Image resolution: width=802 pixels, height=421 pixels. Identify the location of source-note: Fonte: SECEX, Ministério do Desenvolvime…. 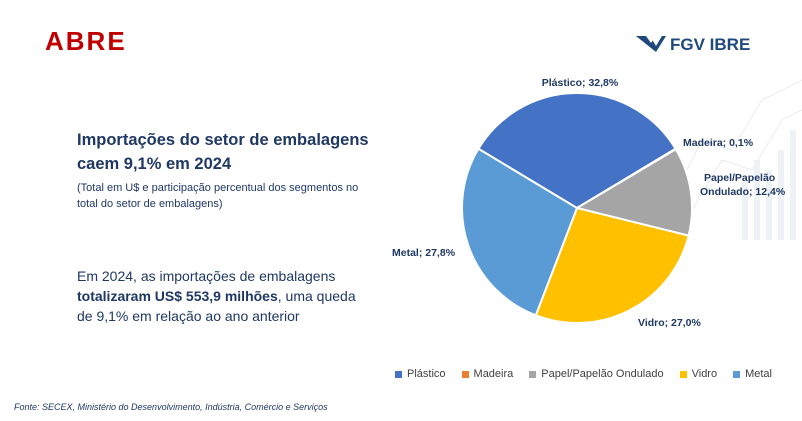
(171, 407).